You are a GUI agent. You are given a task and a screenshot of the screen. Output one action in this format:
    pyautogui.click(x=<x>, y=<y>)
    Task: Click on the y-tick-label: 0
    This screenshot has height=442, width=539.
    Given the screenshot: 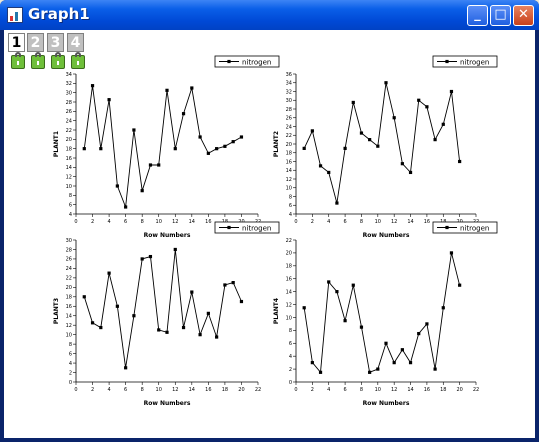 What is the action you would take?
    pyautogui.click(x=70, y=383)
    